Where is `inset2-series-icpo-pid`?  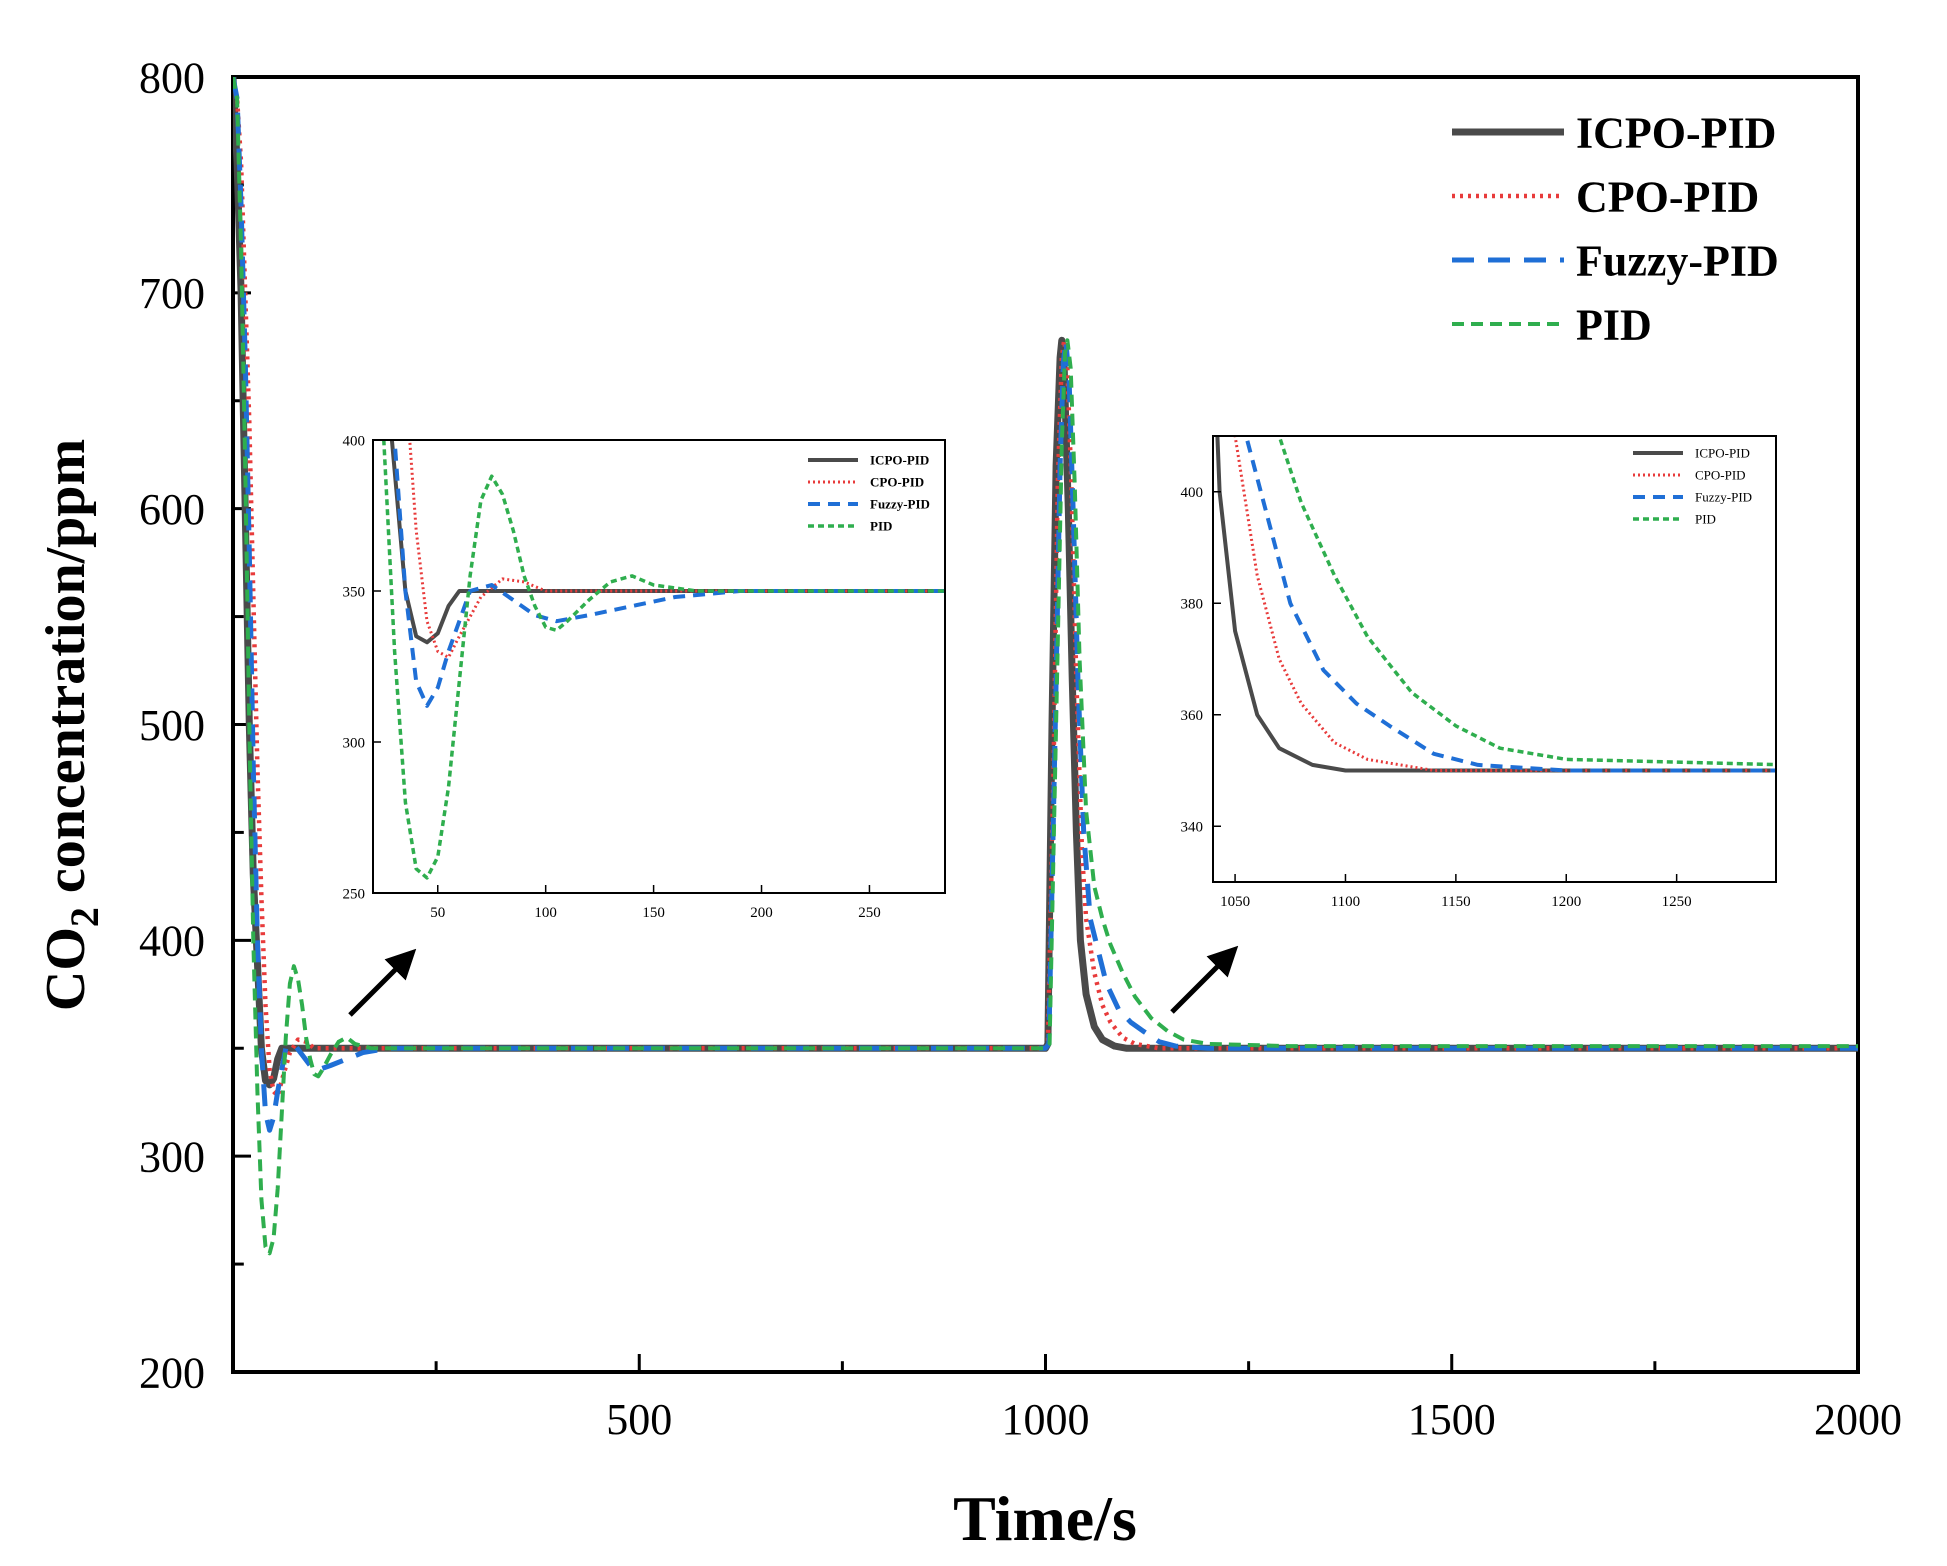
inset2-series-icpo-pid is located at coordinates (1495, 604).